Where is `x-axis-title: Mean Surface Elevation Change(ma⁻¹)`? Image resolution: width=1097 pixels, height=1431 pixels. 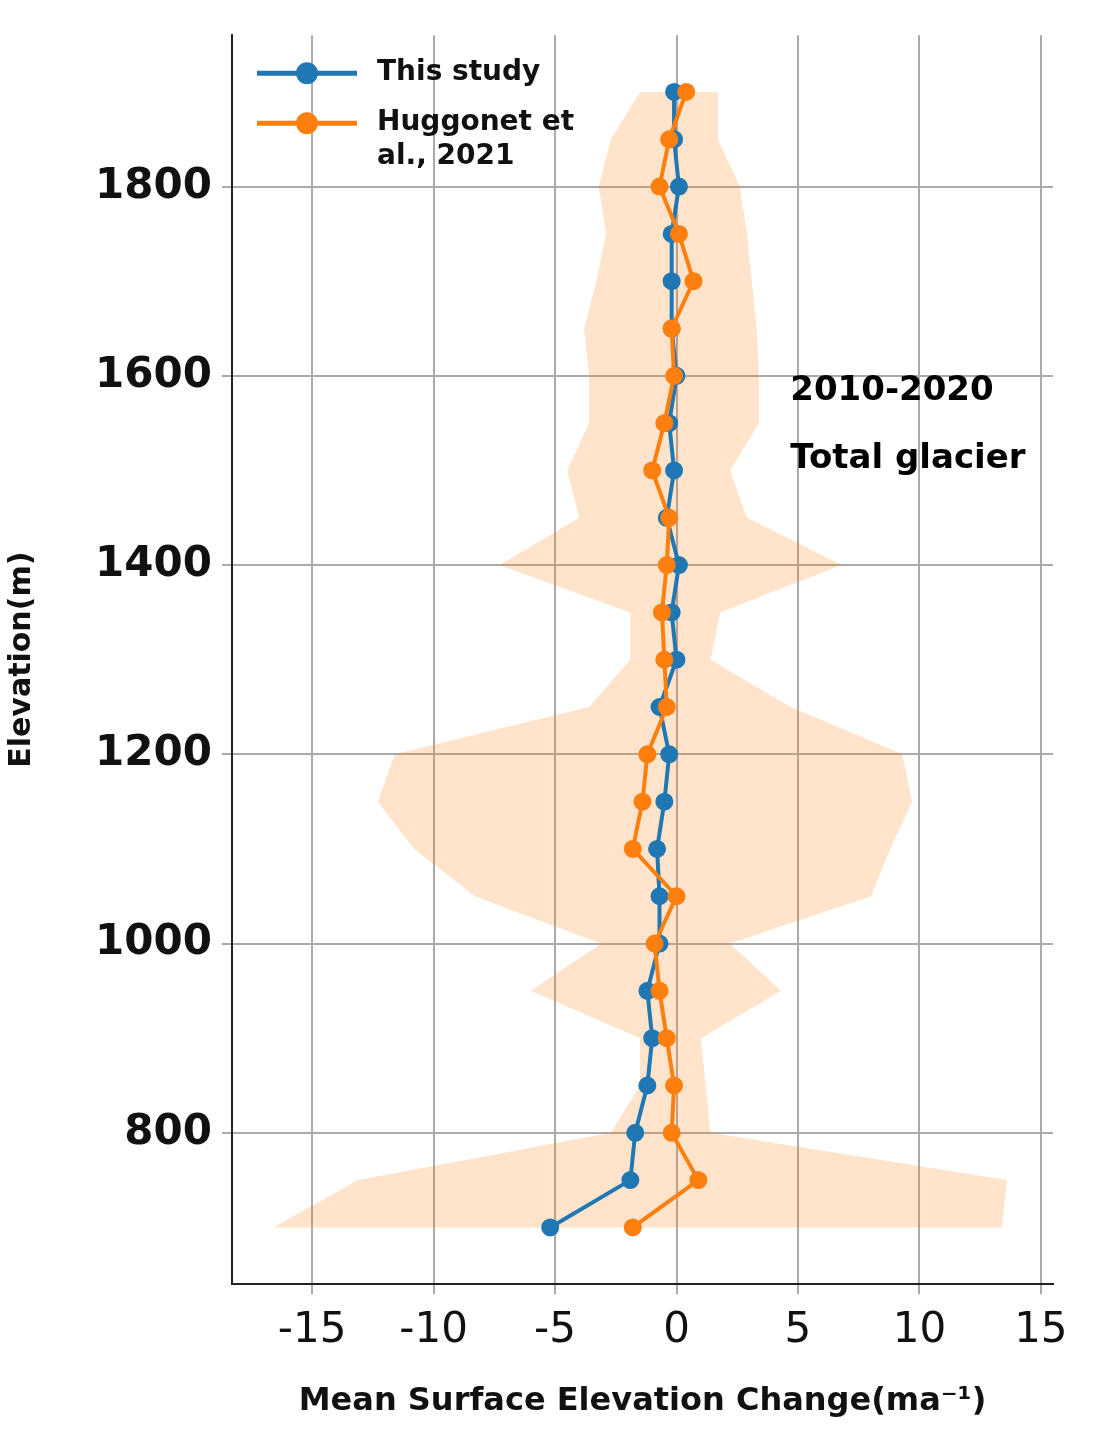 x-axis-title: Mean Surface Elevation Change(ma⁻¹) is located at coordinates (642, 1399).